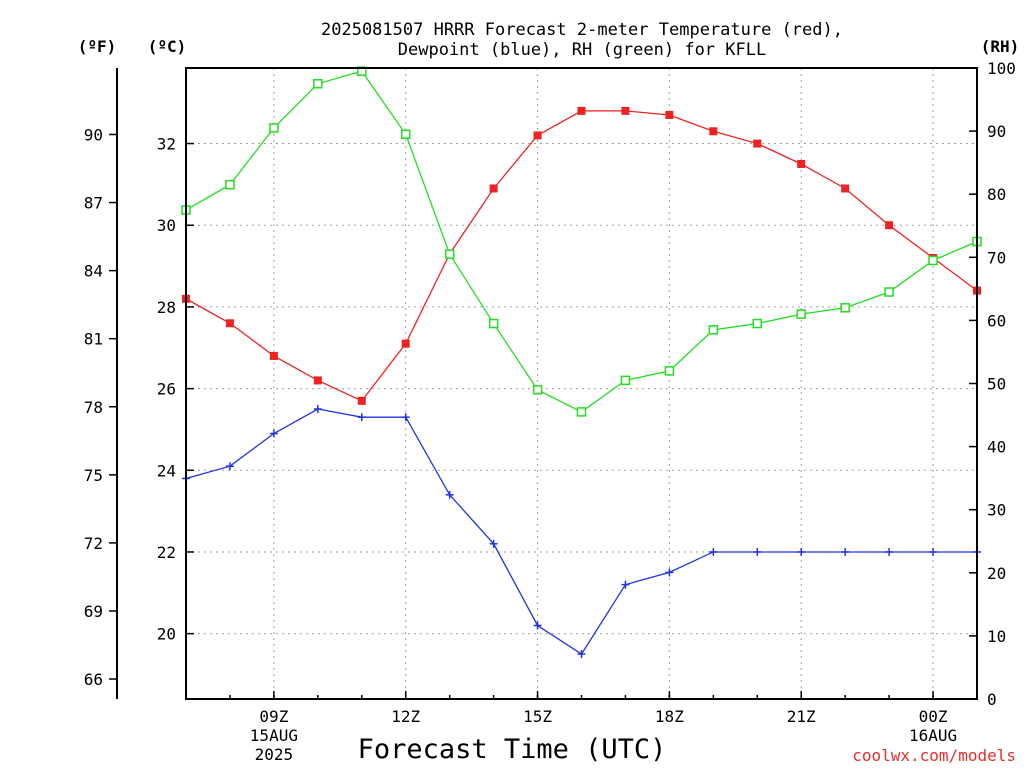  I want to click on x-tick-label: 18Z, so click(669, 716).